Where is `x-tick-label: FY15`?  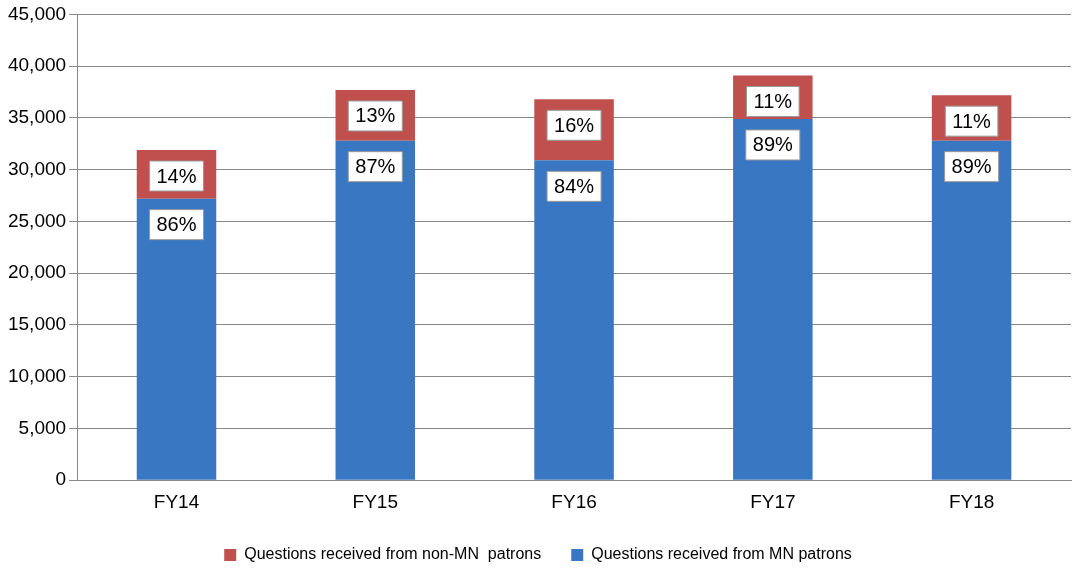 x-tick-label: FY15 is located at coordinates (375, 501).